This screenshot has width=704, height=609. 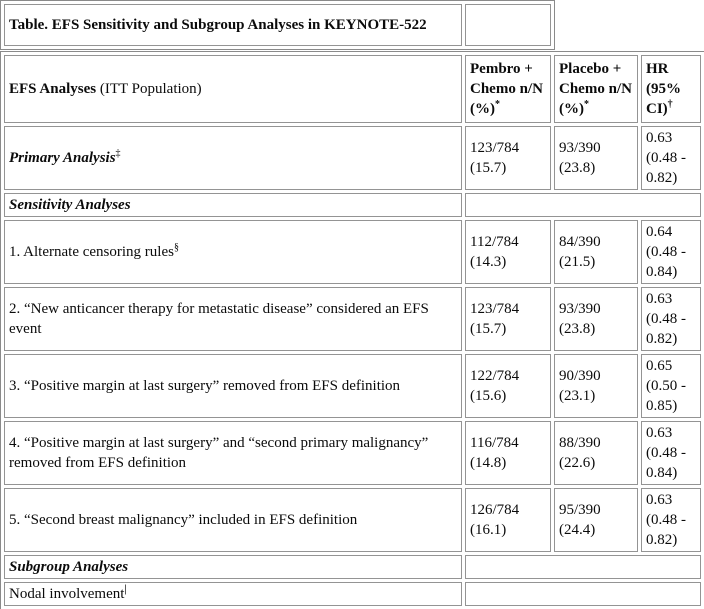 I want to click on footnote-marker-section-sign: §, so click(x=176, y=247).